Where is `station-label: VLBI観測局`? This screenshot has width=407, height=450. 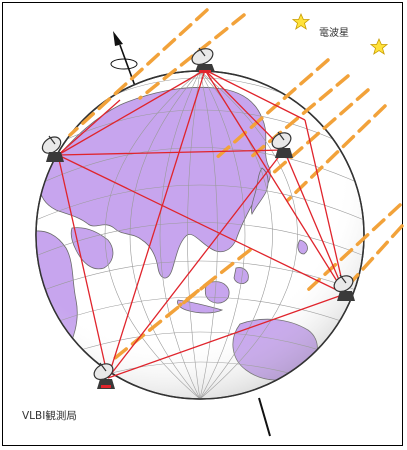
station-label: VLBI観測局 is located at coordinates (49, 416).